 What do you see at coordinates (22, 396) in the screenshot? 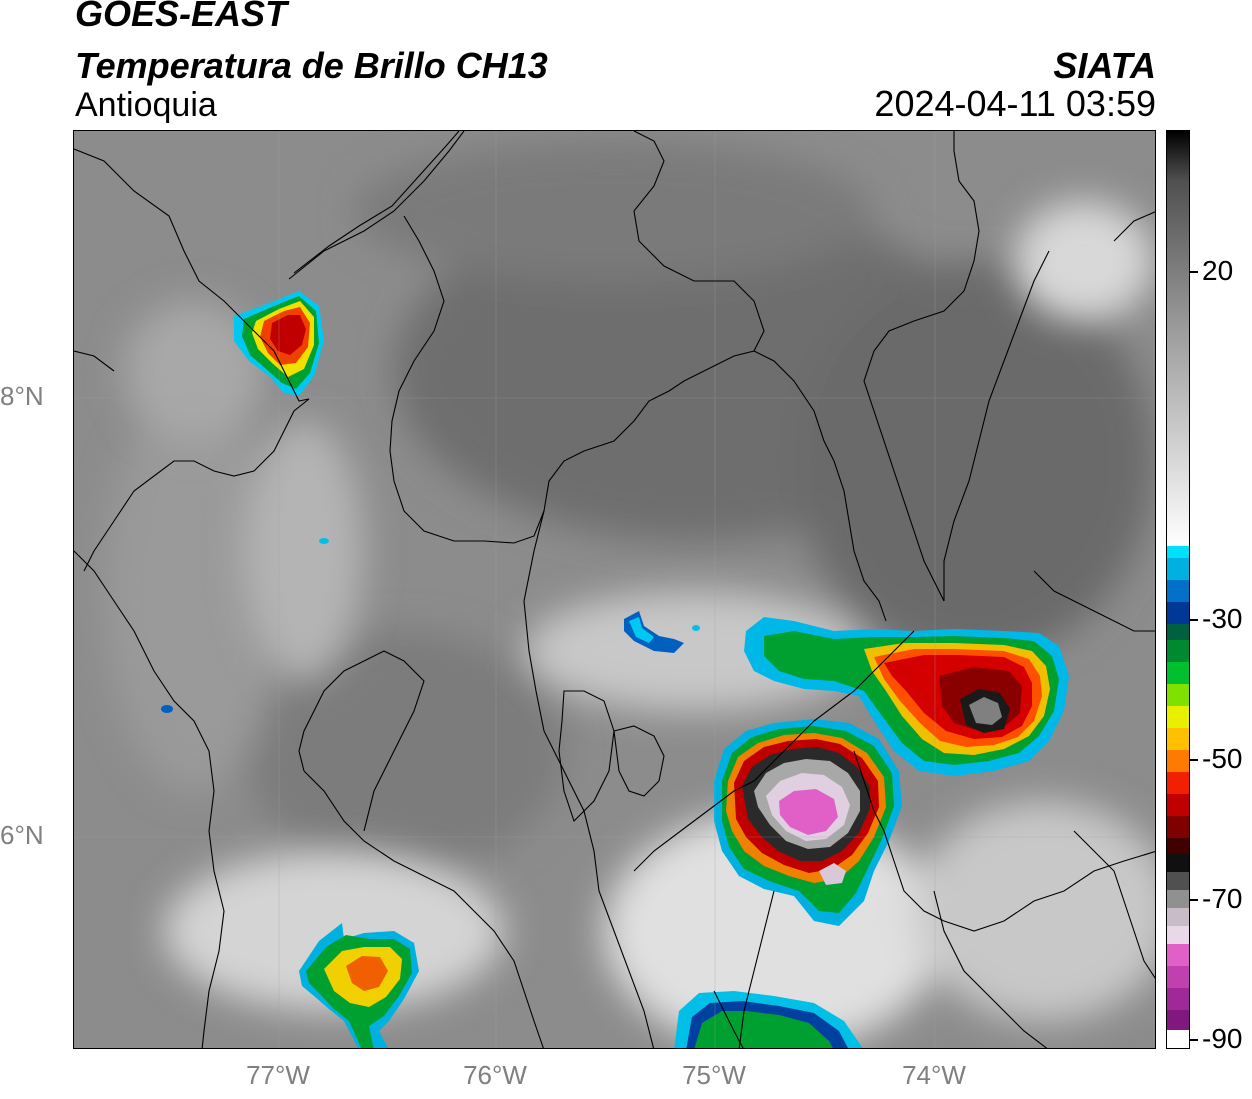
I see `lat-label-8n: 8°N` at bounding box center [22, 396].